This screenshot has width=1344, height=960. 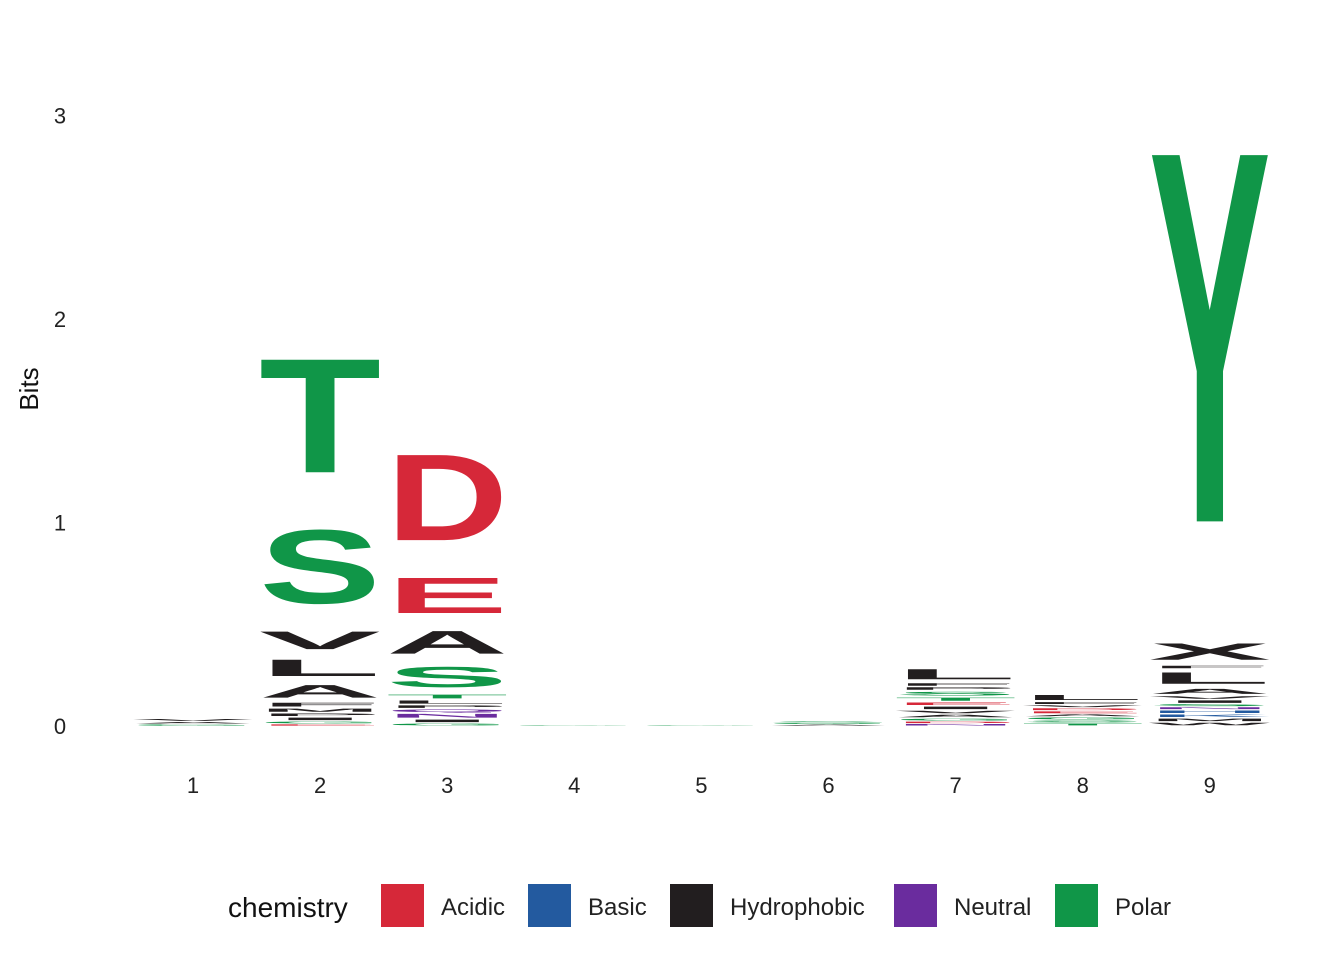 What do you see at coordinates (617, 907) in the screenshot?
I see `legend-label-basic: Basic` at bounding box center [617, 907].